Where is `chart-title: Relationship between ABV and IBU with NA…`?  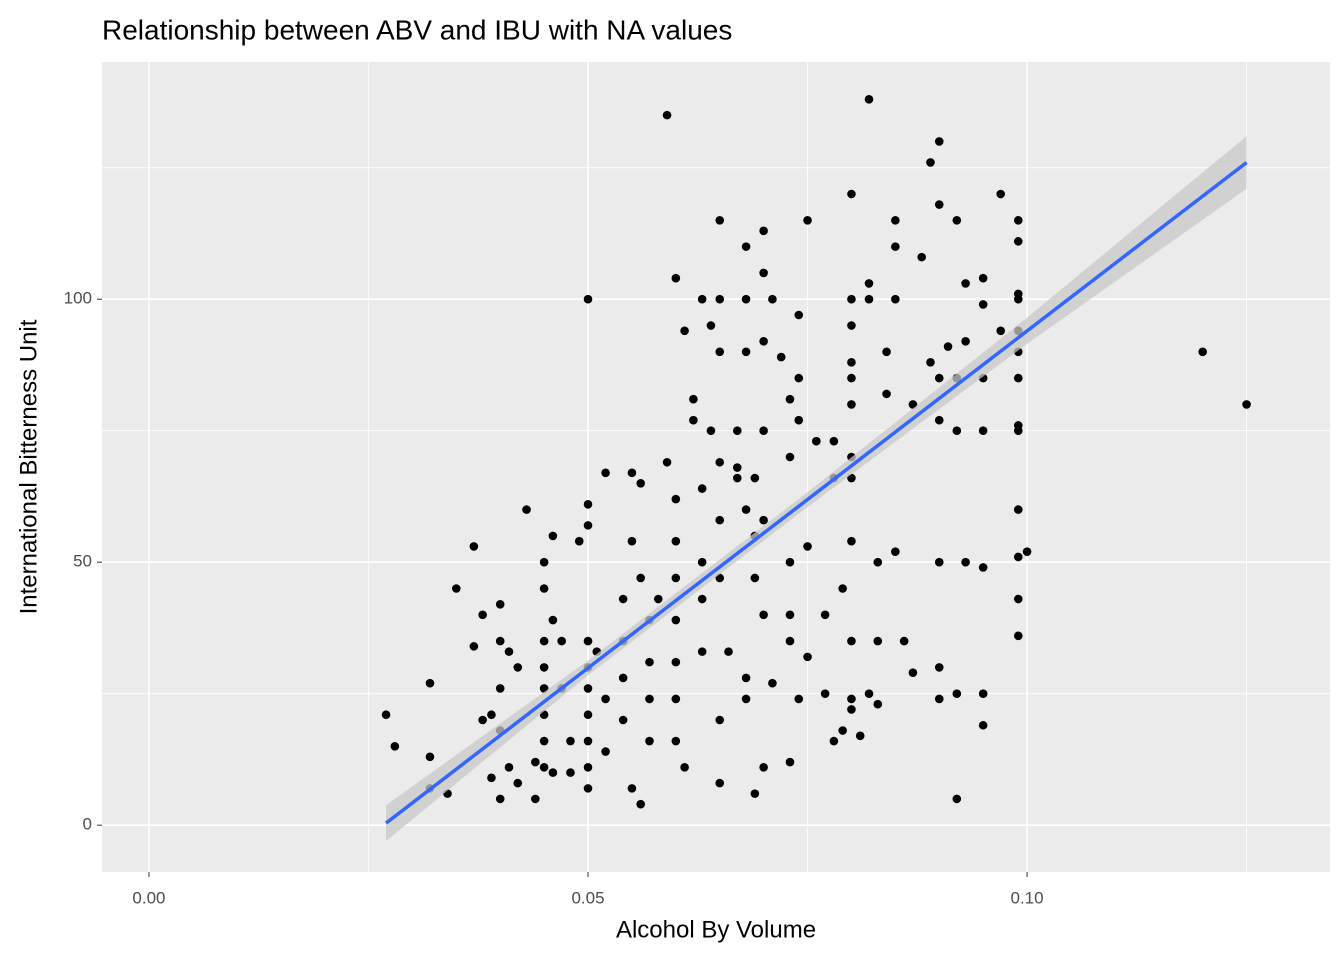 chart-title: Relationship between ABV and IBU with NA… is located at coordinates (417, 29).